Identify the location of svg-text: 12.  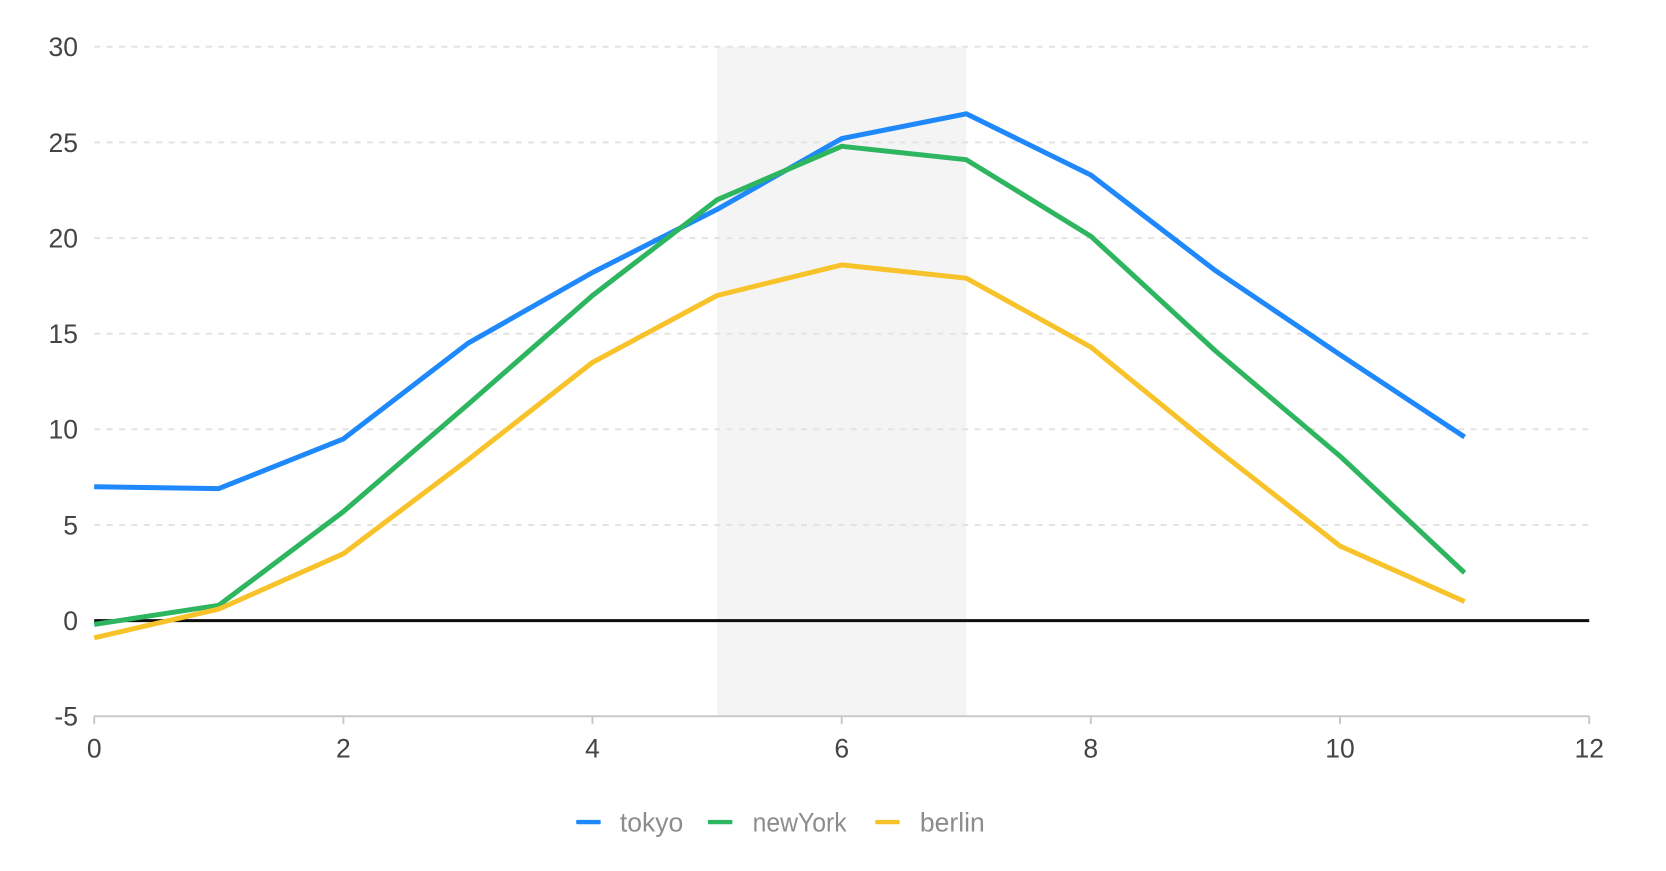
(1588, 749).